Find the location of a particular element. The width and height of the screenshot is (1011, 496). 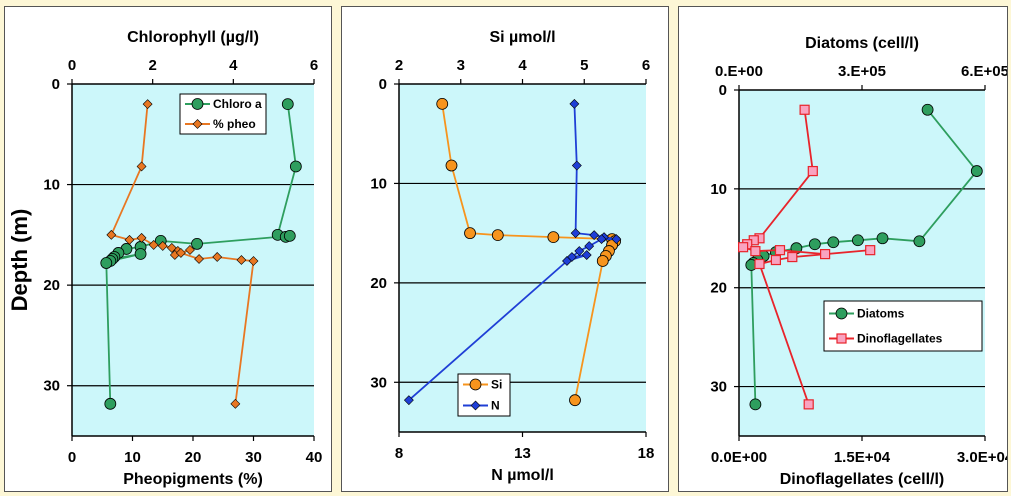

legend-label: Dinoflagellates is located at coordinates (900, 339).